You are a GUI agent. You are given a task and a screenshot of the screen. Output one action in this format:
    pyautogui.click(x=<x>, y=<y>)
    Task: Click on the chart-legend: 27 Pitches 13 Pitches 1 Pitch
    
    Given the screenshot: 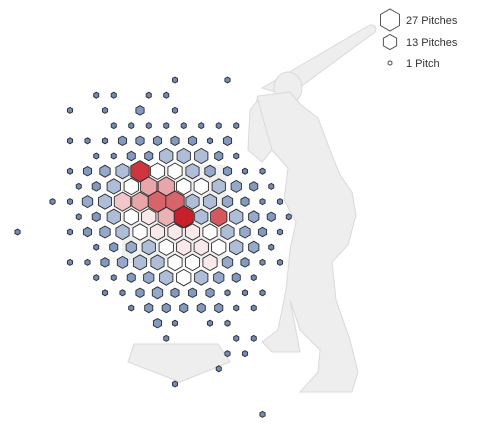 What is the action you would take?
    pyautogui.click(x=419, y=39)
    